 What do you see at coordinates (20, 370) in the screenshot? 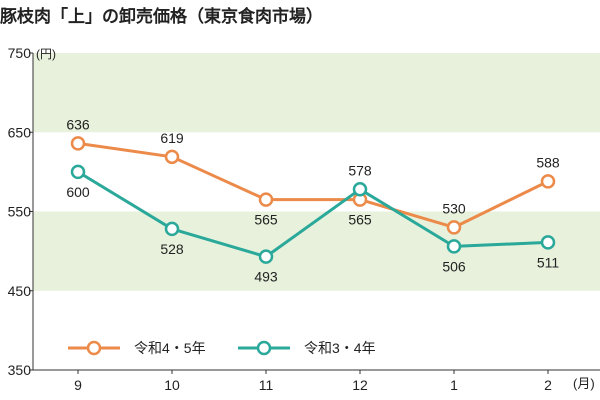
I see `y-tick-label: 350` at bounding box center [20, 370].